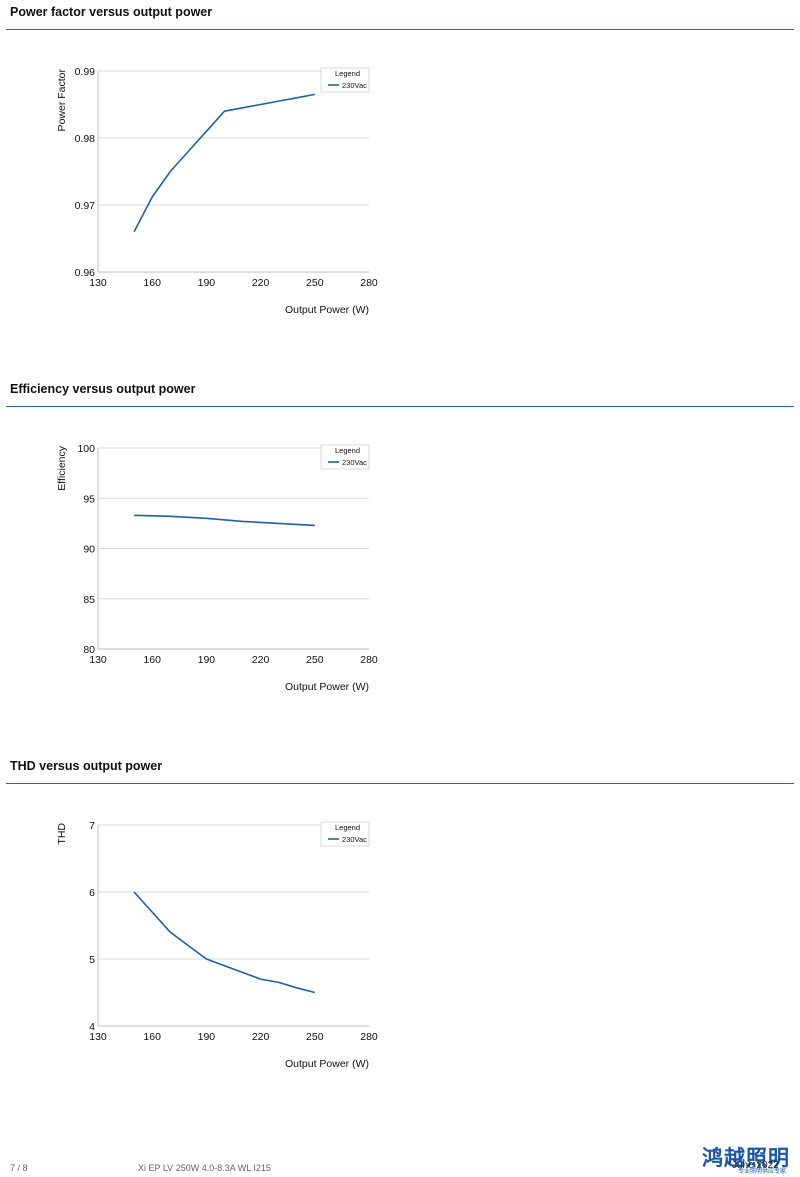  I want to click on y-tick-label: 80, so click(89, 650).